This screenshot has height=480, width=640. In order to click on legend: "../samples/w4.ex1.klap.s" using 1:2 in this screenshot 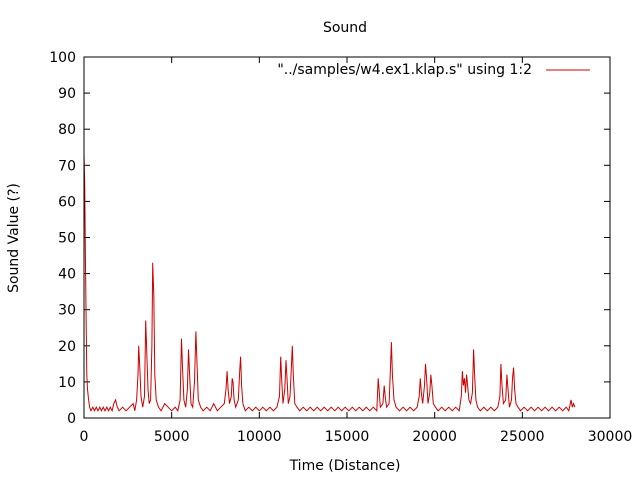, I will do `click(433, 70)`.